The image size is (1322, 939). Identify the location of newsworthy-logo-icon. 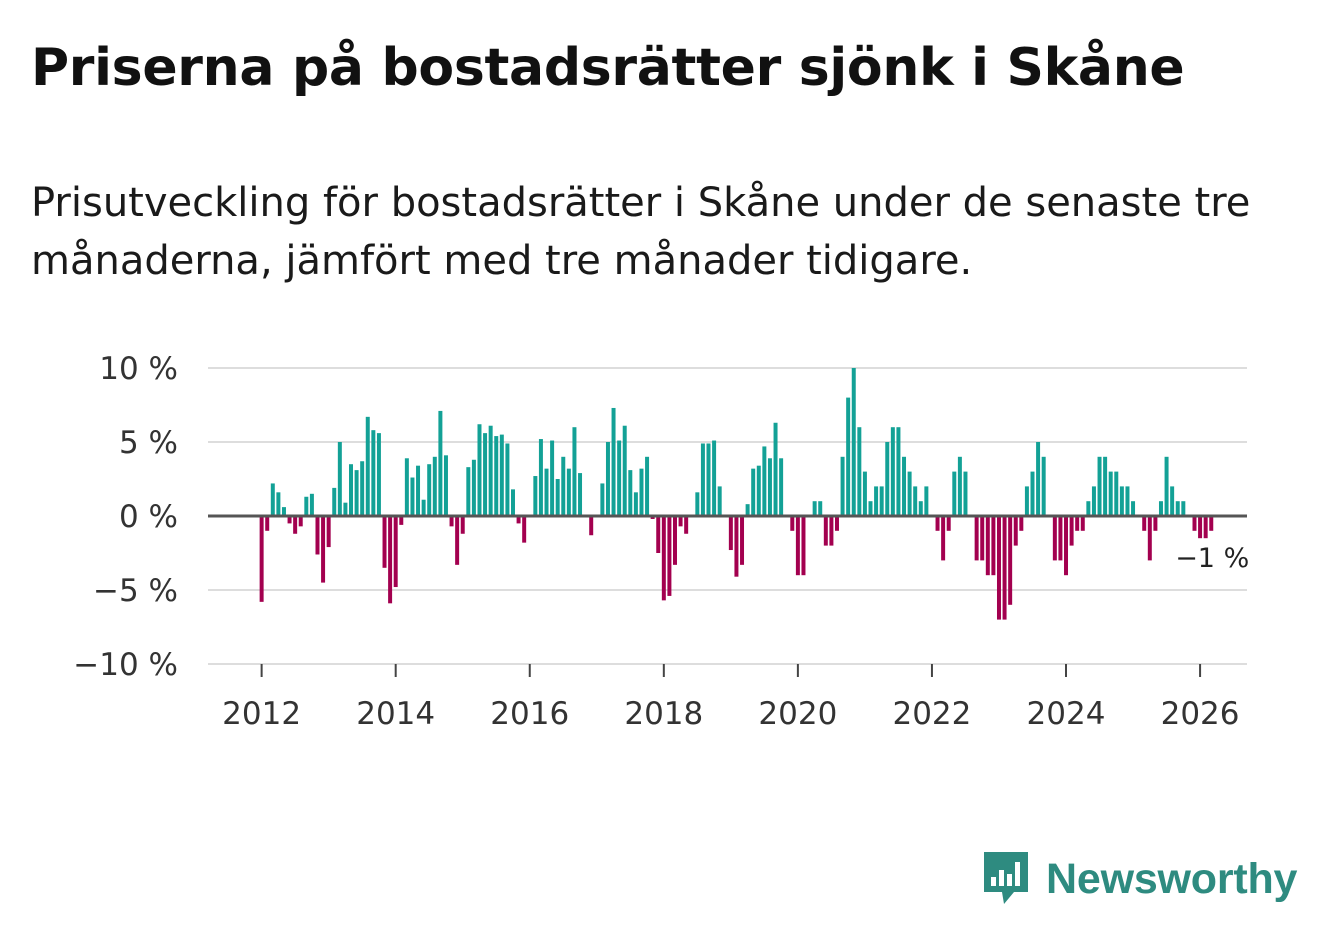
(1006, 878).